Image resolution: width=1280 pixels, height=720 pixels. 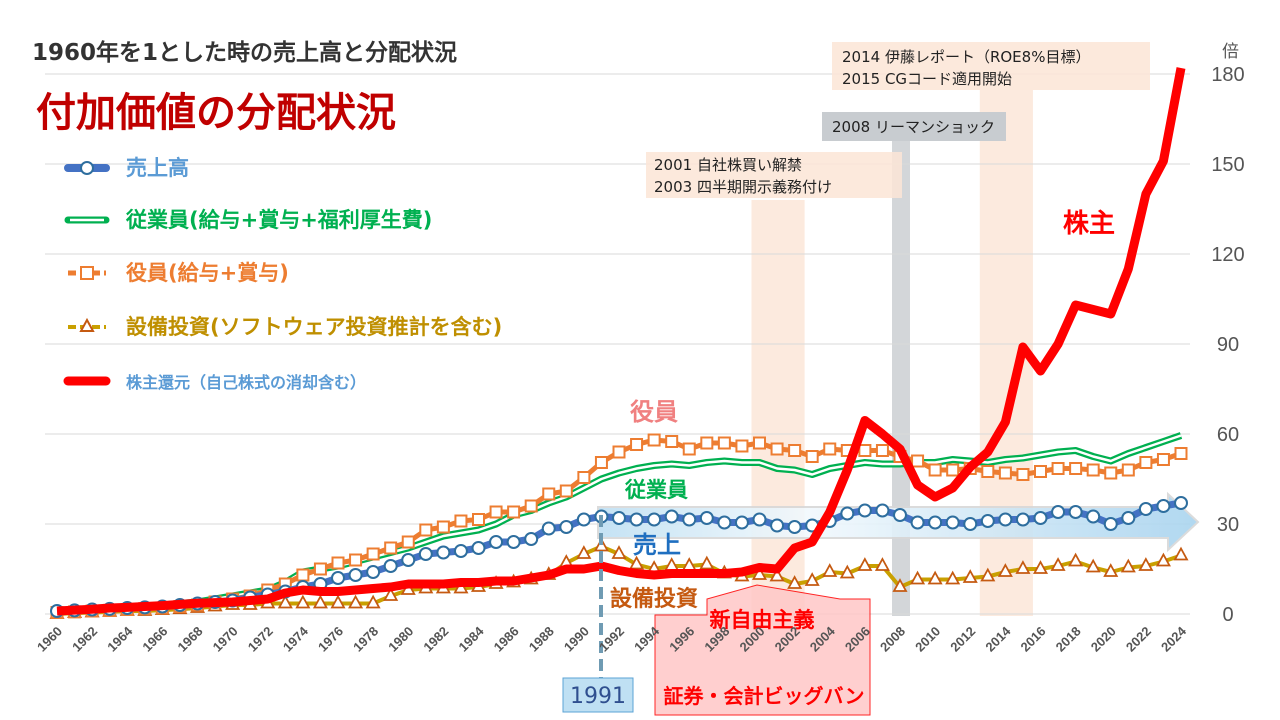 What do you see at coordinates (1174, 639) in the screenshot?
I see `x-tick-label: 2024` at bounding box center [1174, 639].